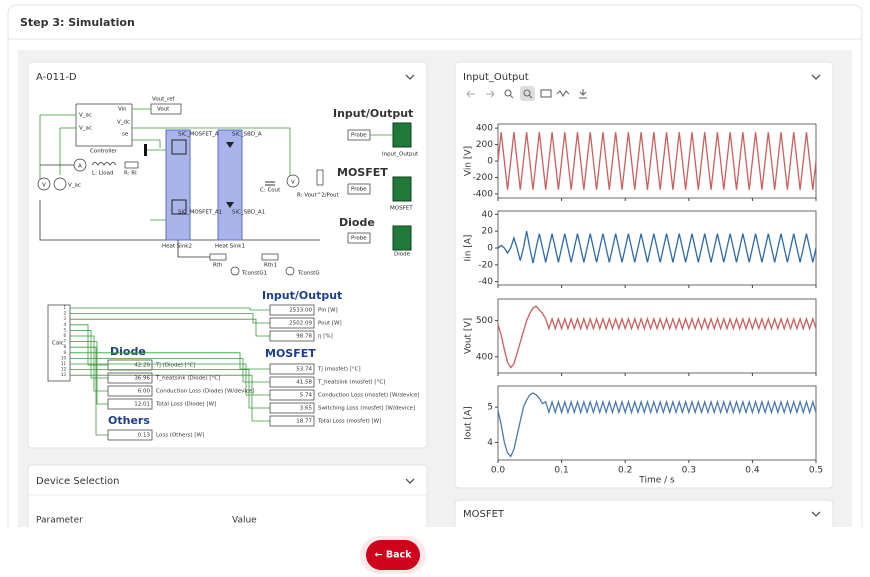 Image resolution: width=870 pixels, height=577 pixels. What do you see at coordinates (369, 396) in the screenshot?
I see `display-label: Conduction Loss (mosfet) [W/device]` at bounding box center [369, 396].